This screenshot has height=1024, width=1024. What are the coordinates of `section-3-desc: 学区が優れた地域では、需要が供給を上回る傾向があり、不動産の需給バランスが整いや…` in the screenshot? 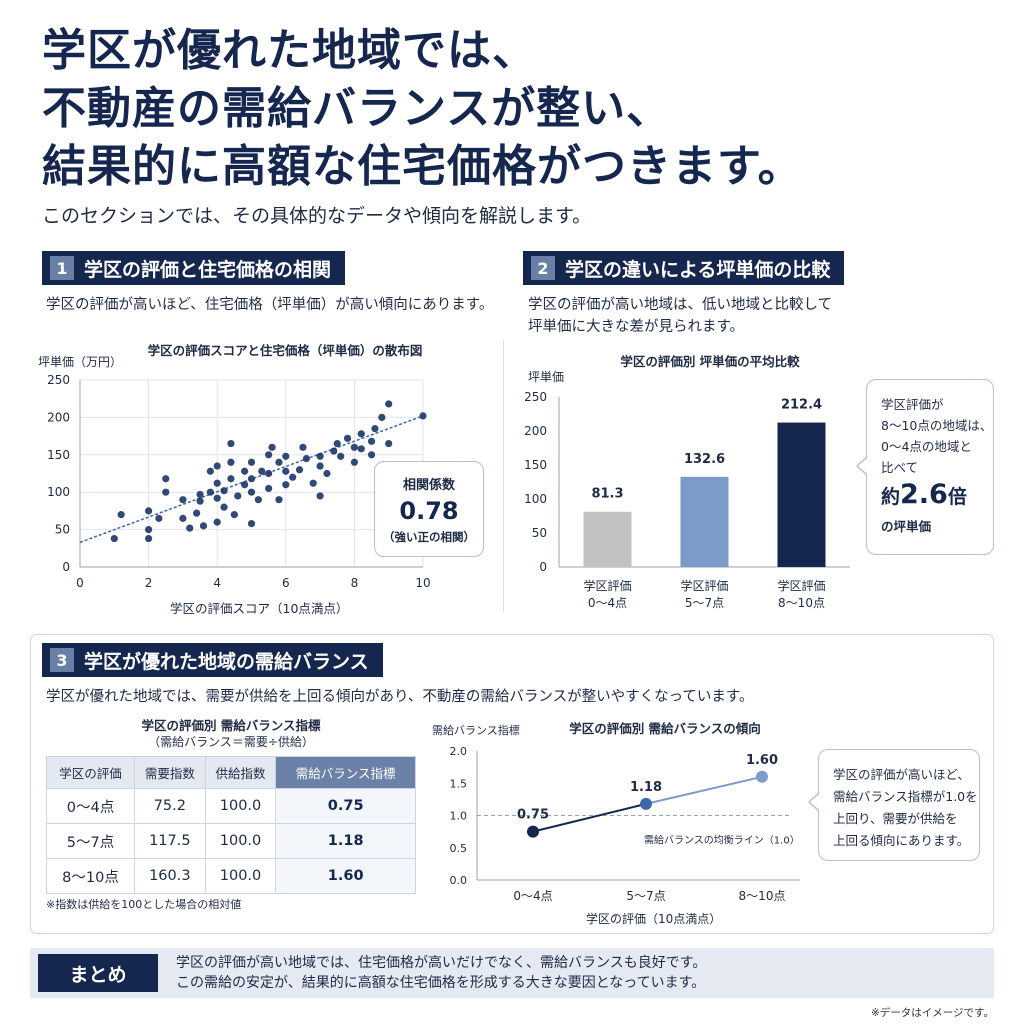 It's located at (400, 697).